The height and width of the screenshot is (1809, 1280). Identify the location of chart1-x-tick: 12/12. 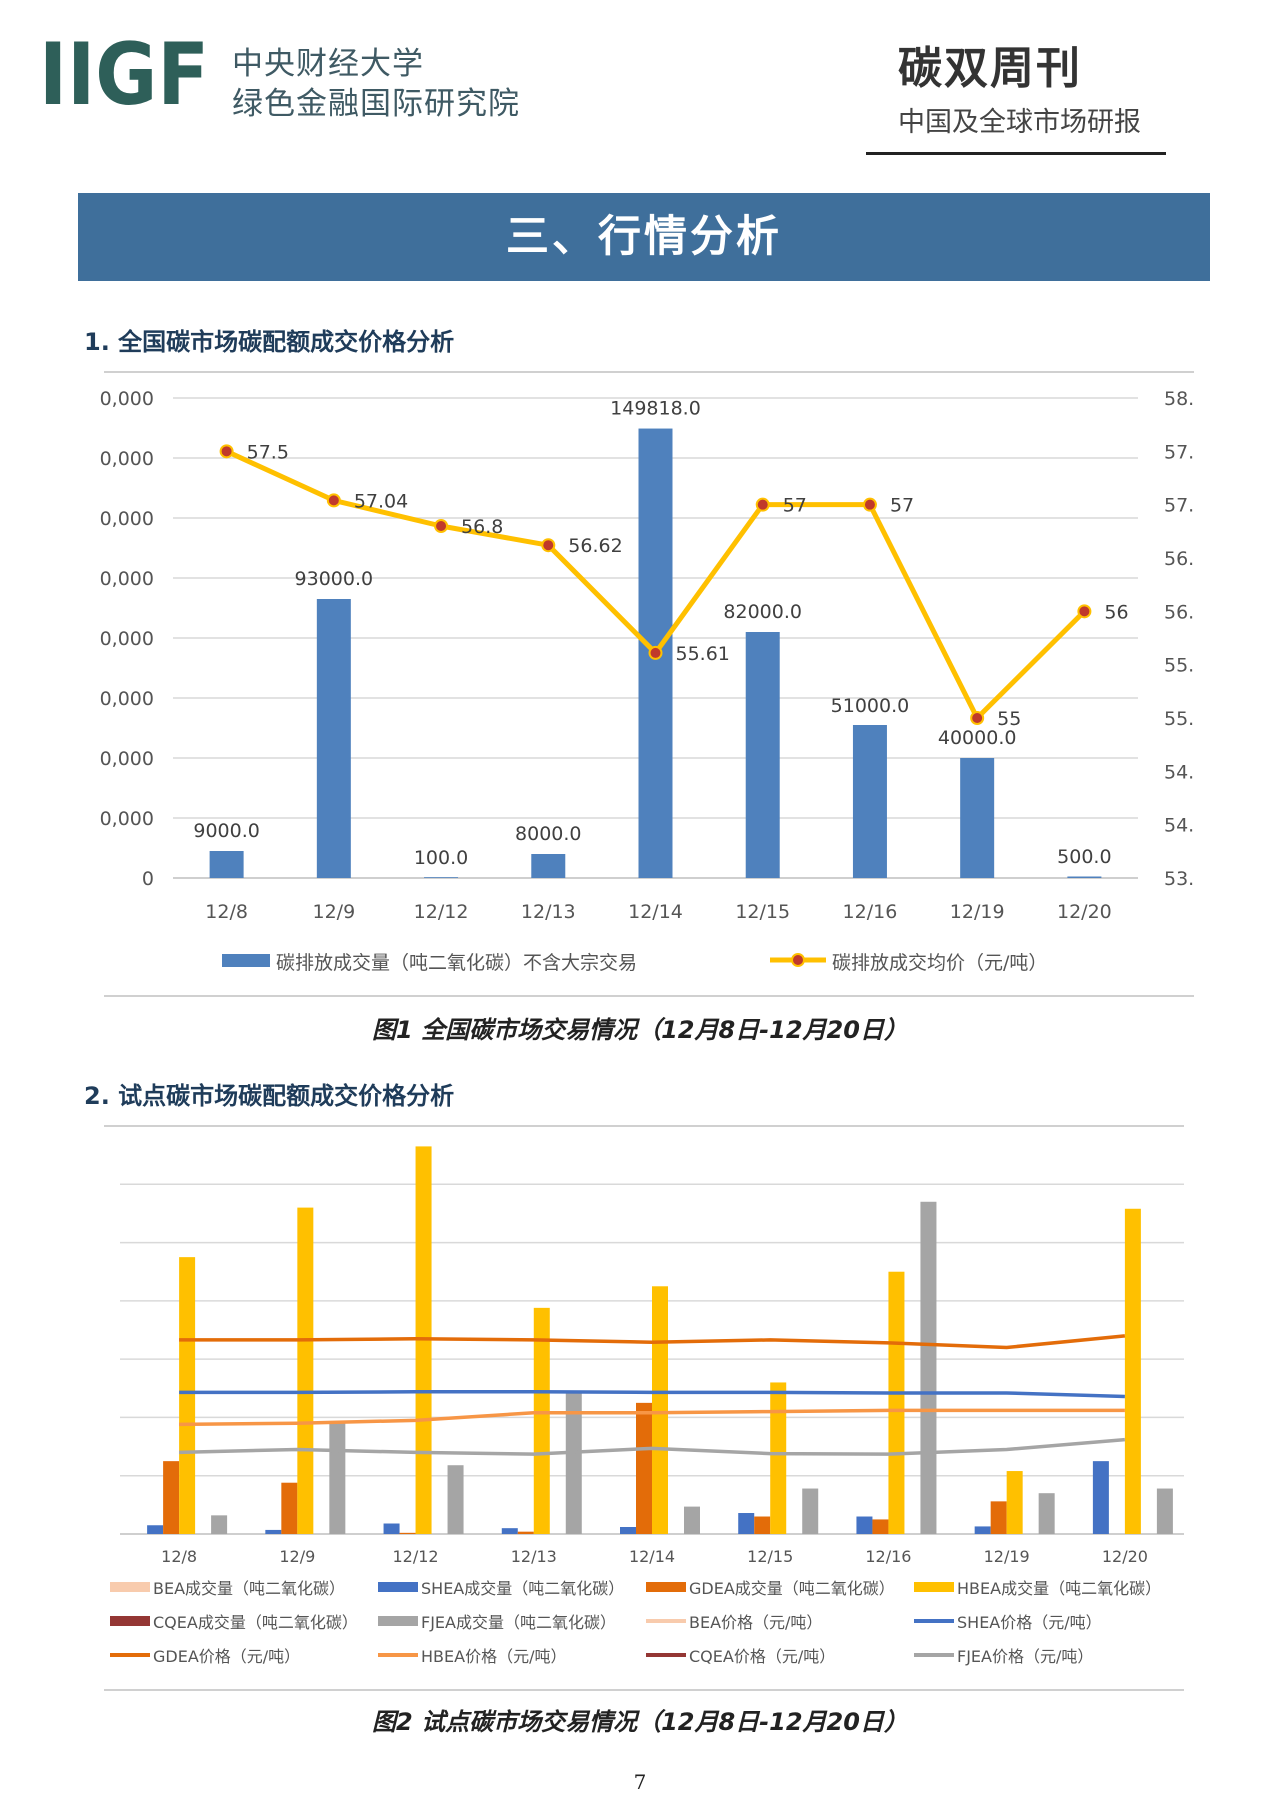
(441, 912).